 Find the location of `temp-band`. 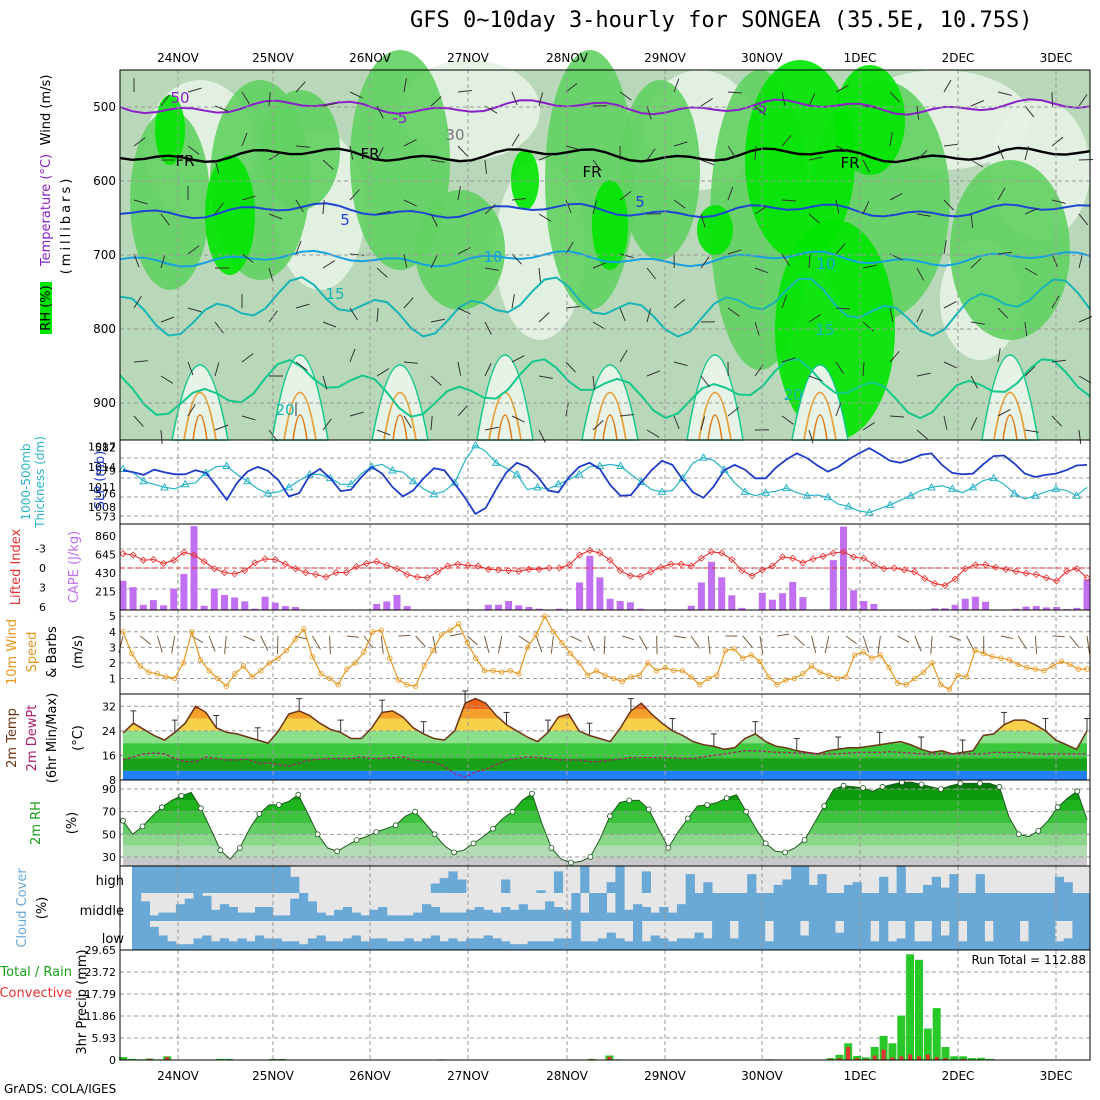

temp-band is located at coordinates (605, 705).